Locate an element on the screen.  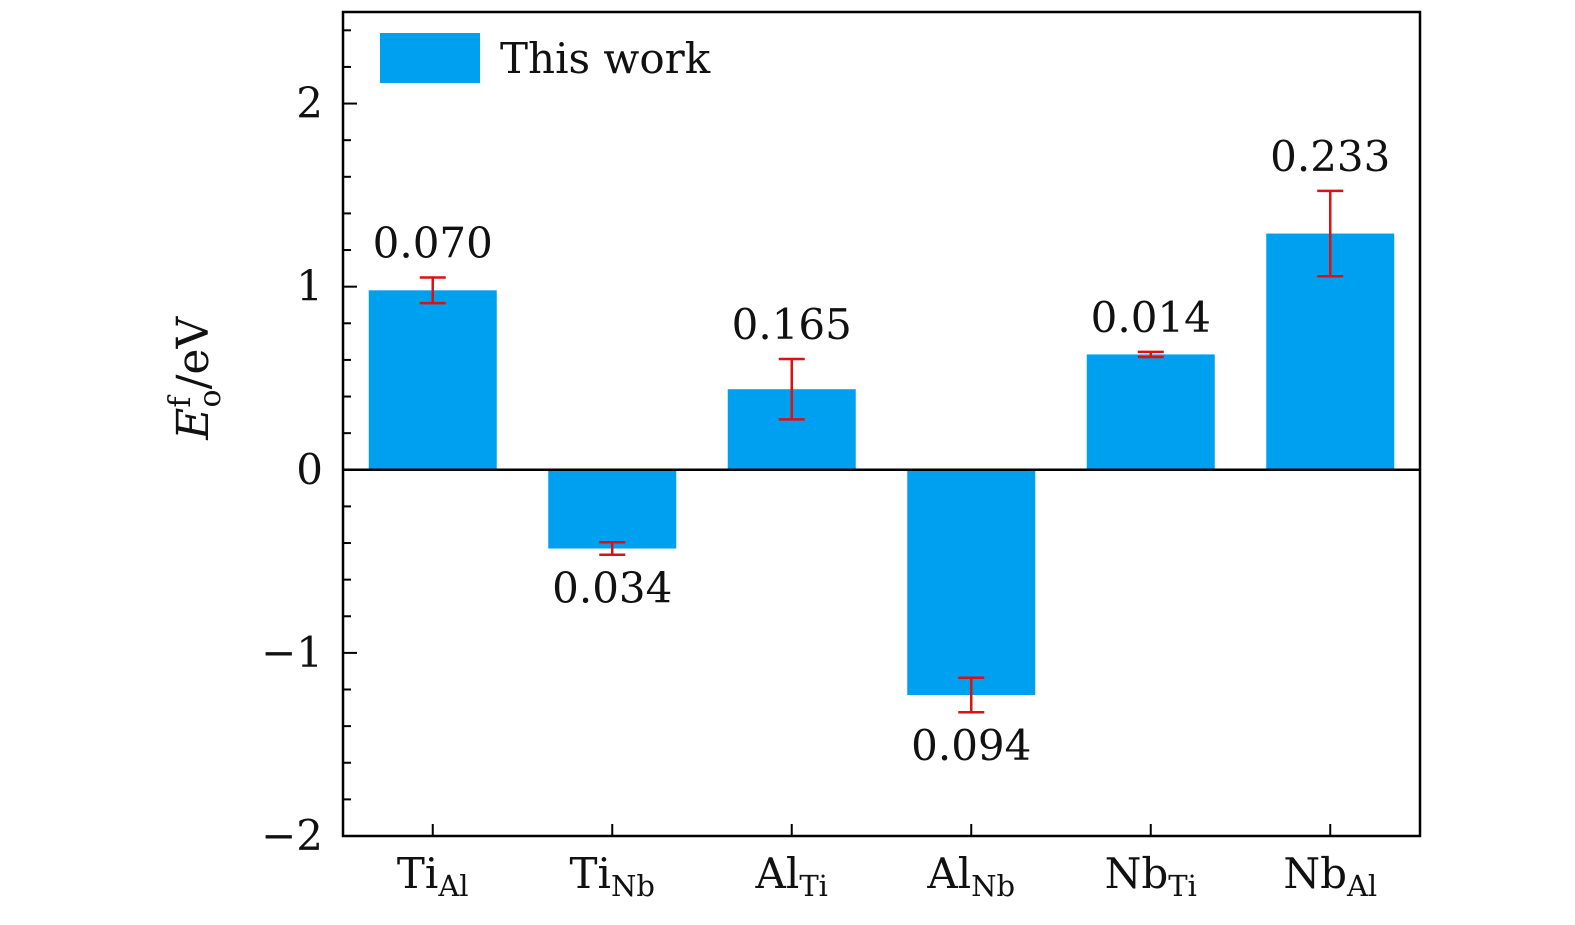
data-label: 0.233 is located at coordinates (1330, 156).